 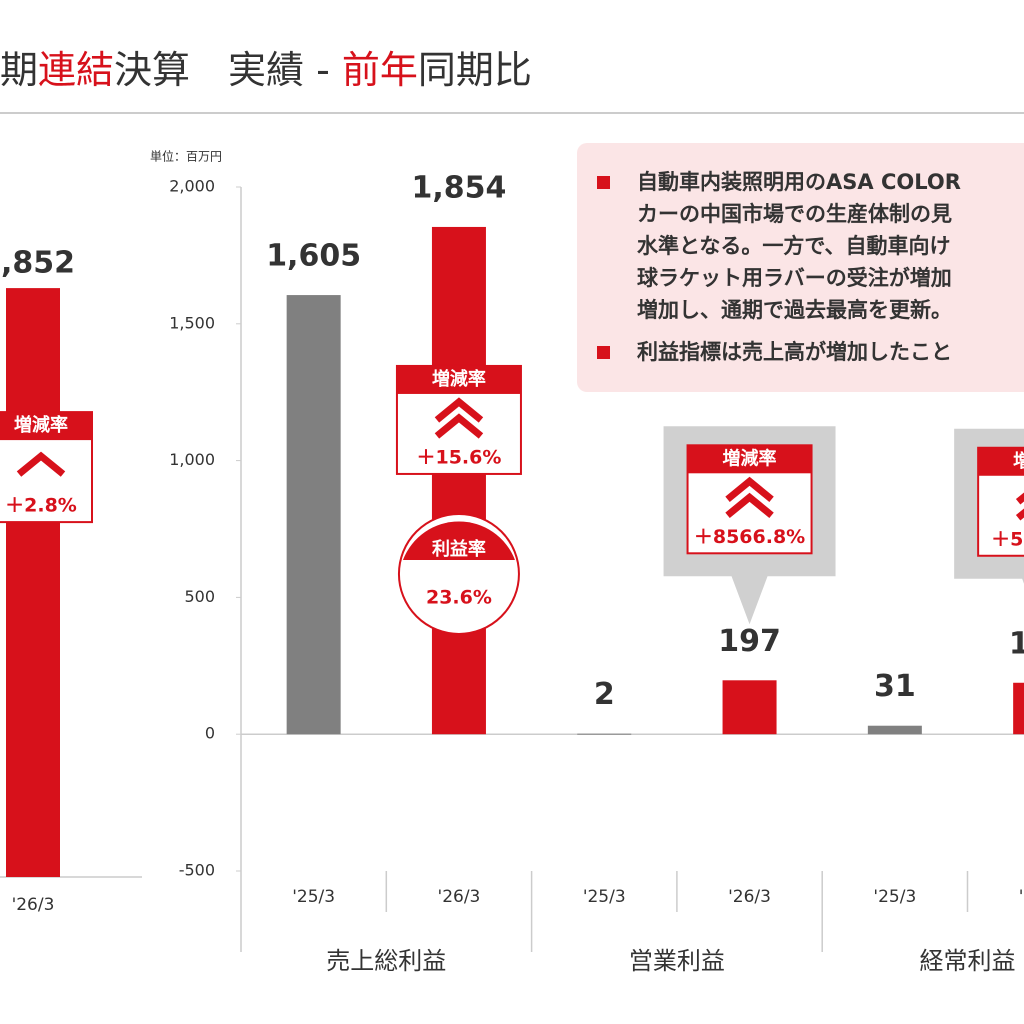 What do you see at coordinates (968, 961) in the screenshot?
I see `group-label: 経常利益` at bounding box center [968, 961].